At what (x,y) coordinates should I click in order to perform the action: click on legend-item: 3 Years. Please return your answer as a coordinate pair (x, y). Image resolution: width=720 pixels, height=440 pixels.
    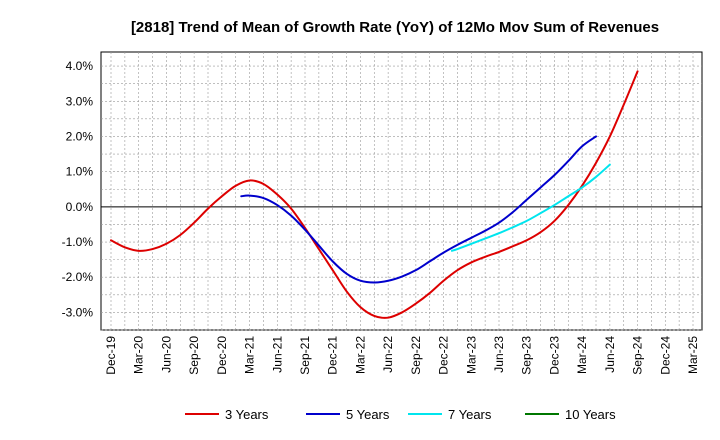
    Looking at the image, I should click on (227, 414).